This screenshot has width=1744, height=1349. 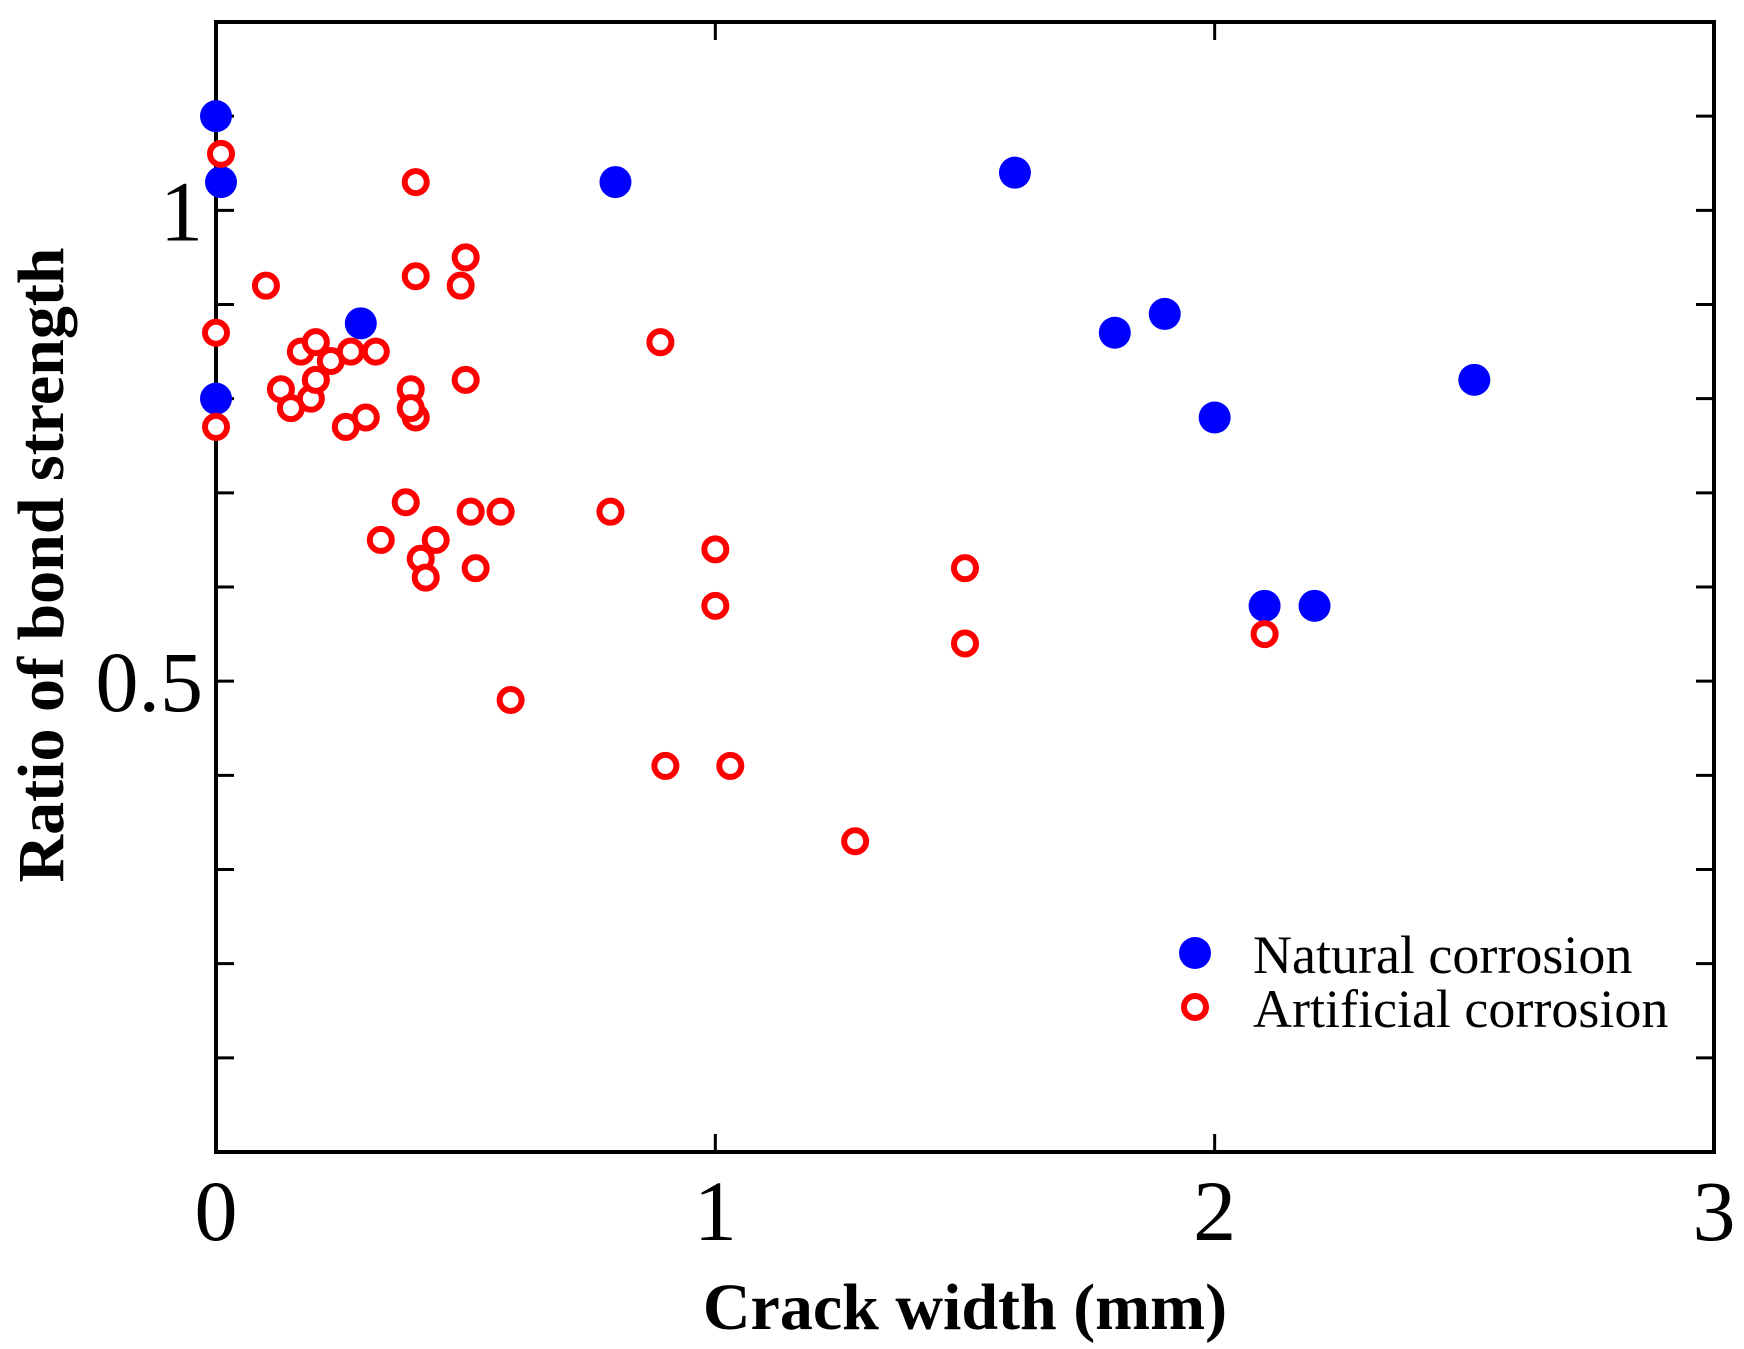 I want to click on x-axis-title: Crack width (mm), so click(x=965, y=1307).